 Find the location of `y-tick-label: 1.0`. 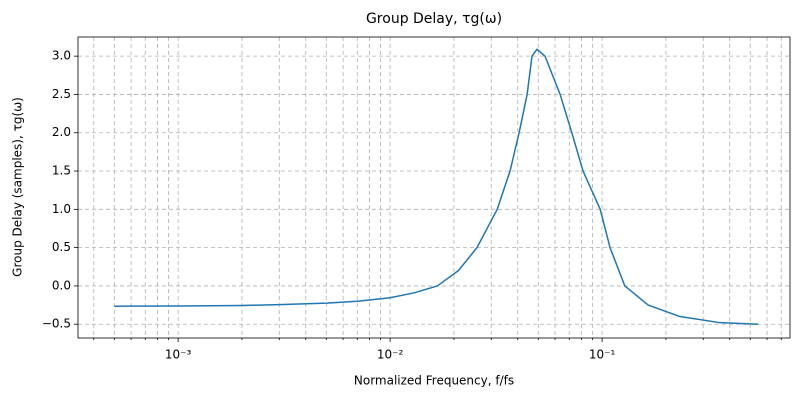

y-tick-label: 1.0 is located at coordinates (61, 209).